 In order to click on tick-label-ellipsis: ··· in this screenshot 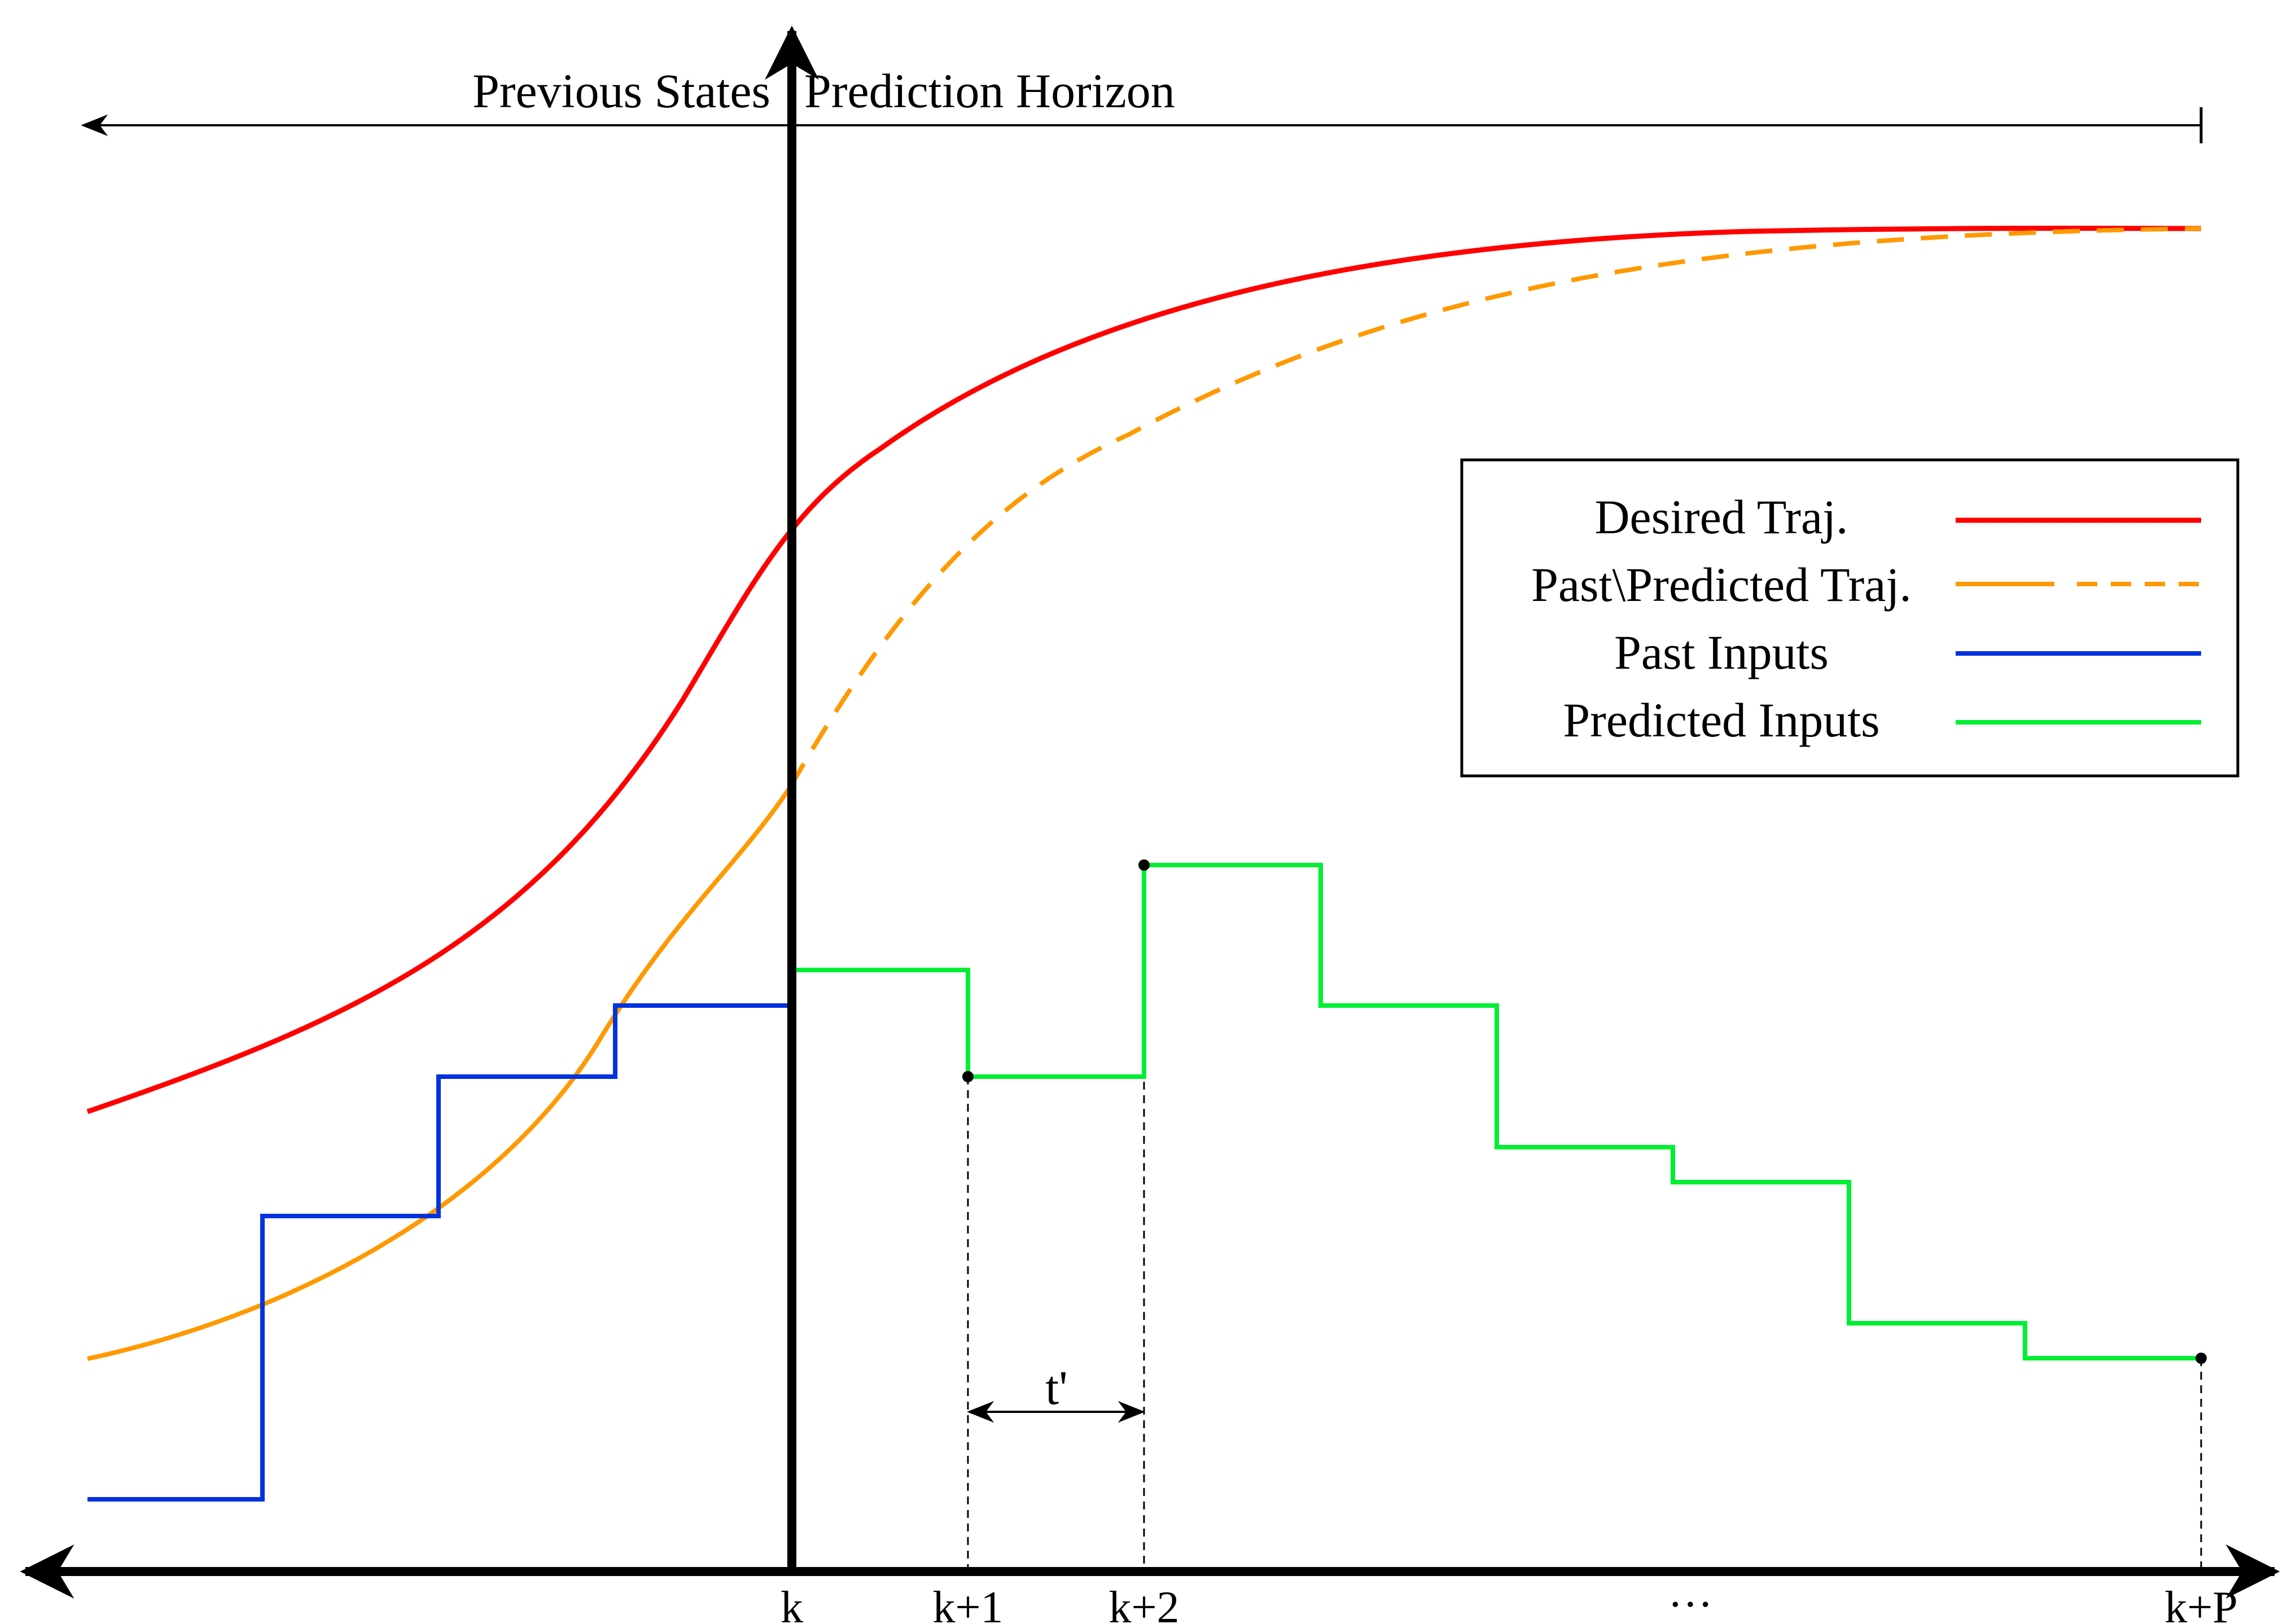, I will do `click(1690, 1602)`.